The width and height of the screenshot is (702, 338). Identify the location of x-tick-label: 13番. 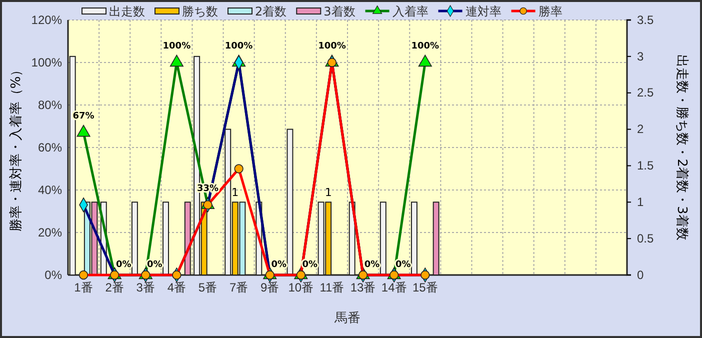
(363, 287).